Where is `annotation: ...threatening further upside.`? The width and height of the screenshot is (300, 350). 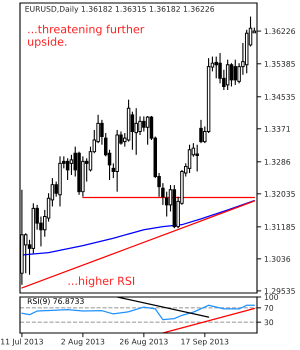 annotation: ...threatening further upside. is located at coordinates (86, 36).